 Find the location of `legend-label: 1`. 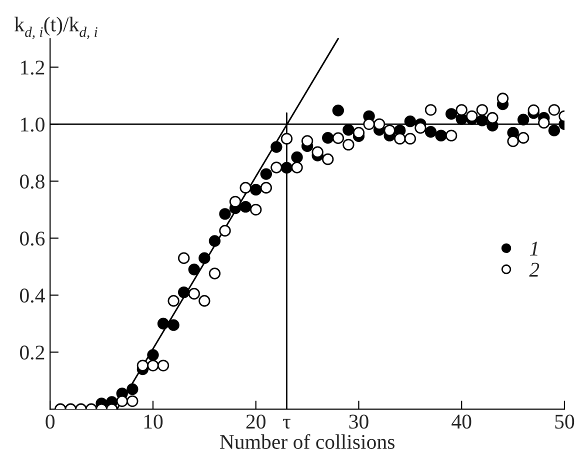

legend-label: 1 is located at coordinates (534, 249).